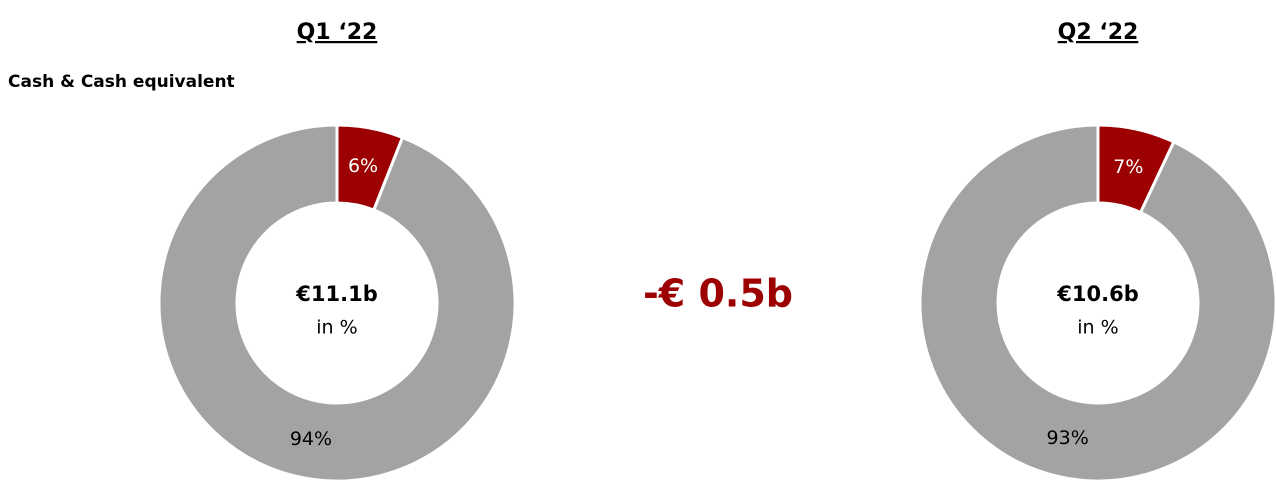 Image resolution: width=1276 pixels, height=487 pixels. What do you see at coordinates (337, 32) in the screenshot?
I see `chart-title: Q1 ‘22` at bounding box center [337, 32].